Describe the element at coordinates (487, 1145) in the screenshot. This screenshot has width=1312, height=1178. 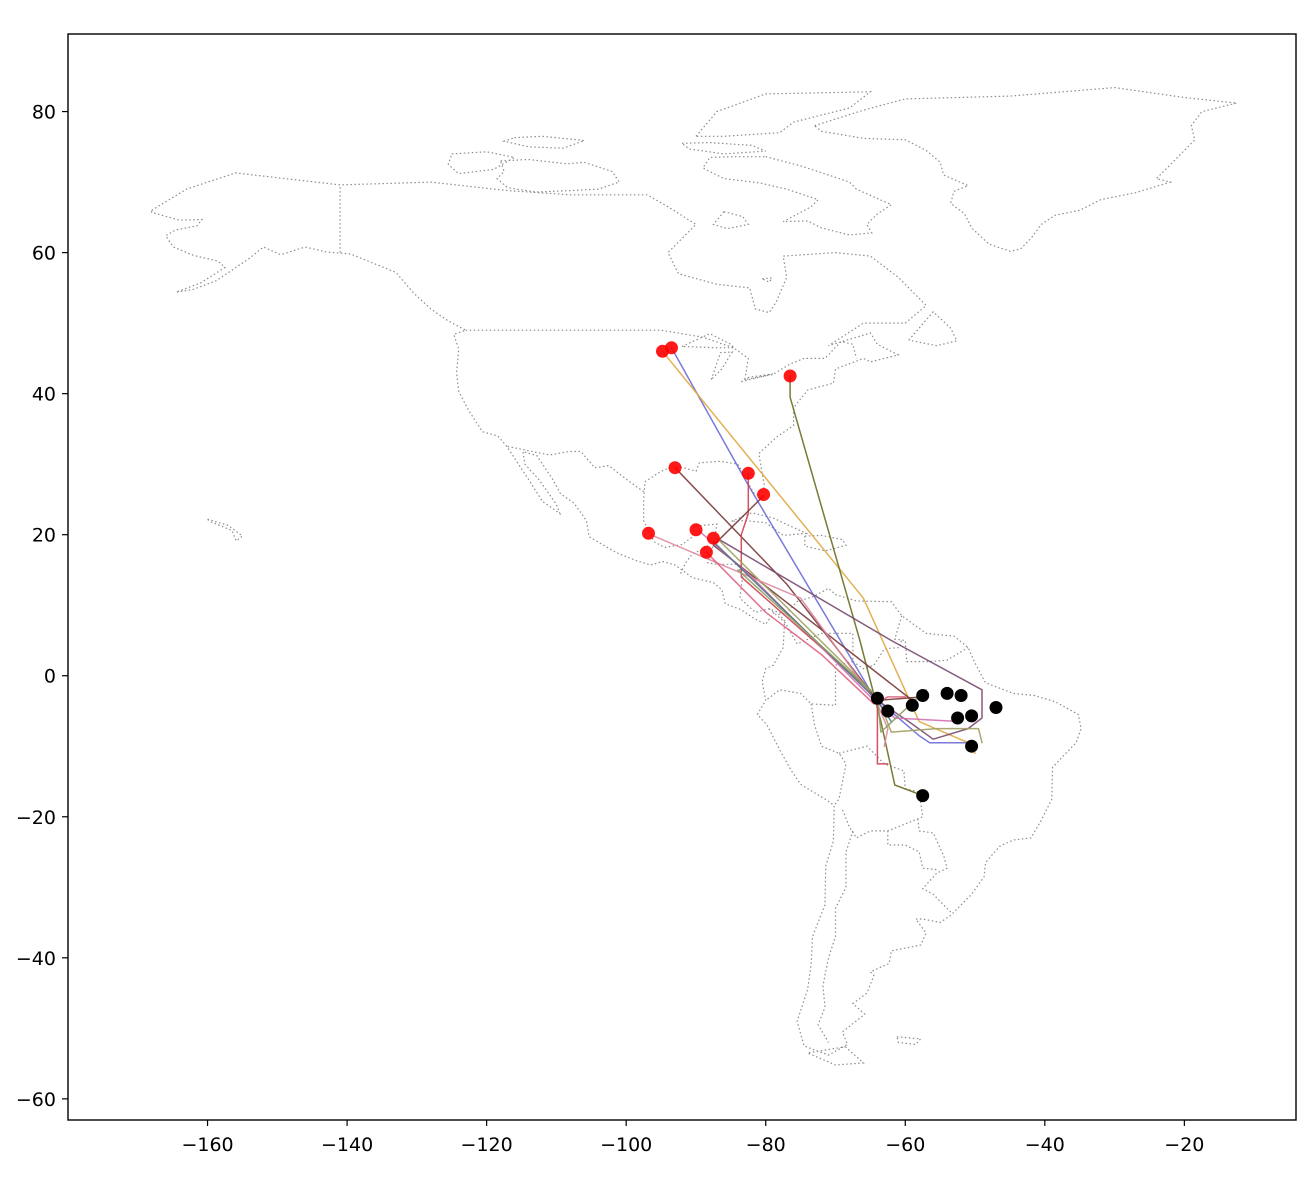
I see `x-tick-label: −120` at that location.